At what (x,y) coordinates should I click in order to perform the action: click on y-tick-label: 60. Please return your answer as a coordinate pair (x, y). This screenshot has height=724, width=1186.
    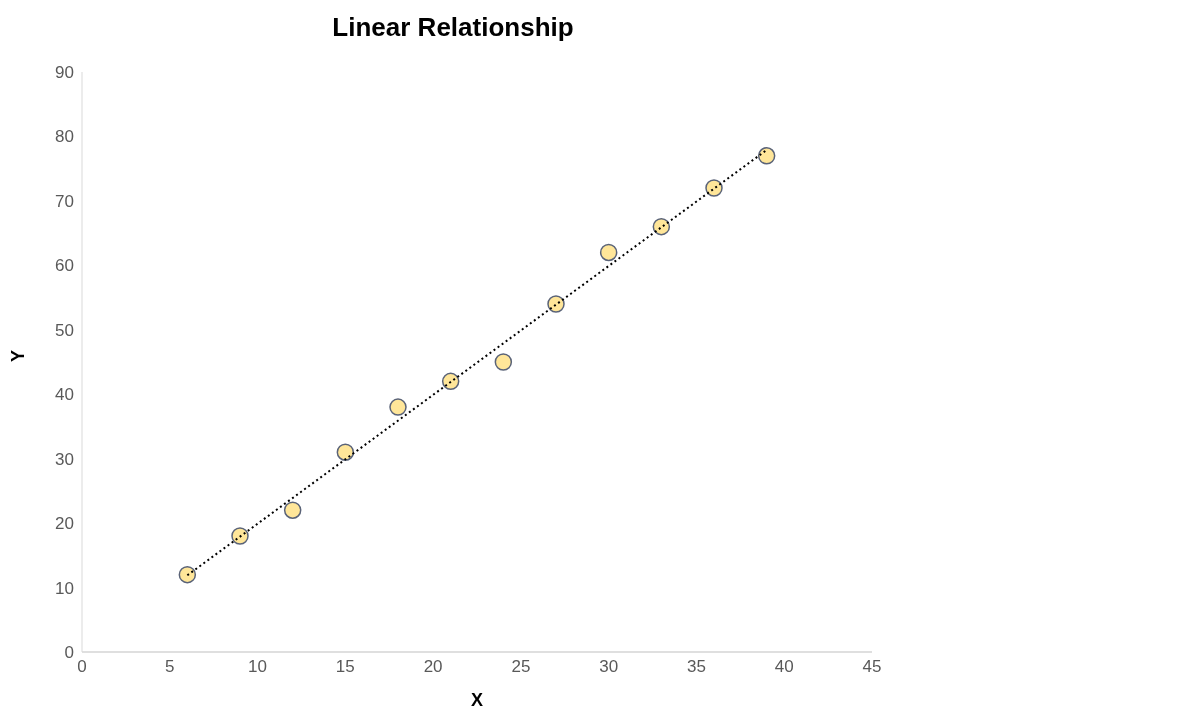
    Looking at the image, I should click on (64, 266).